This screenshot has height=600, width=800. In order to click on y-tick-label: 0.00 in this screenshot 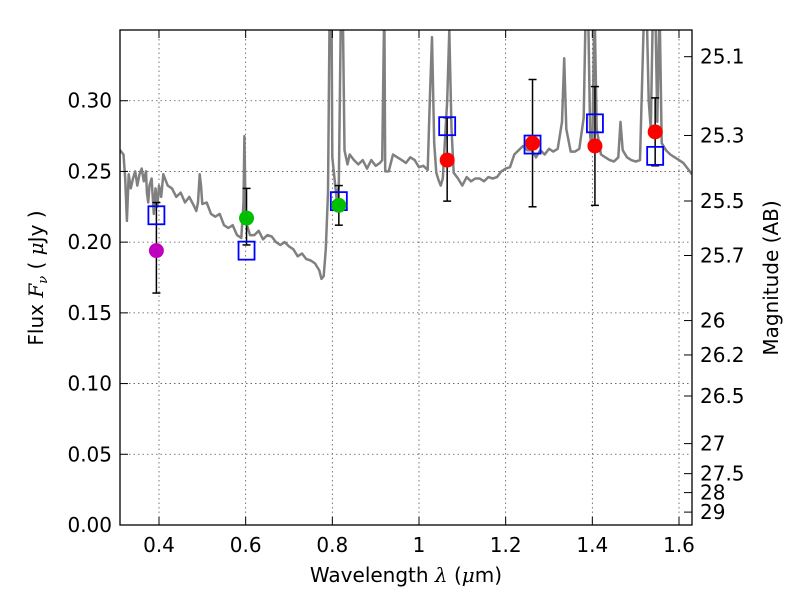, I will do `click(89, 525)`.